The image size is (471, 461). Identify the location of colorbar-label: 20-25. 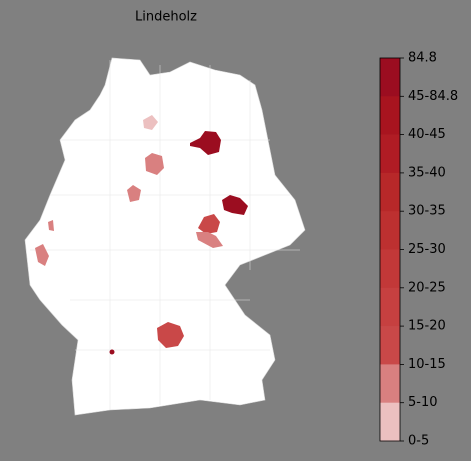
(427, 287).